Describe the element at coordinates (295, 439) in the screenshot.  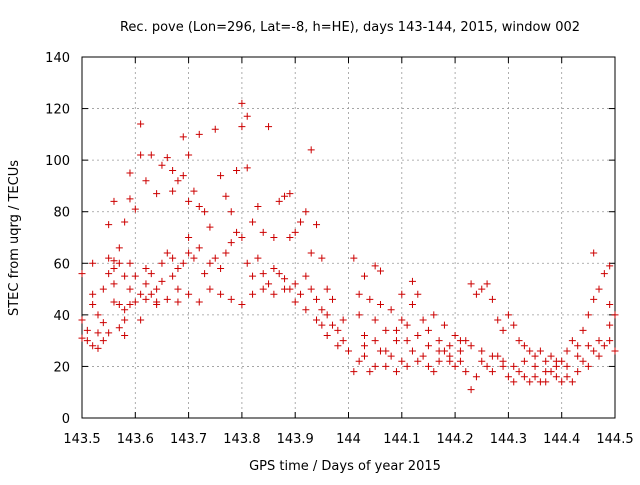
I see `x-tick-label: 143.9` at that location.